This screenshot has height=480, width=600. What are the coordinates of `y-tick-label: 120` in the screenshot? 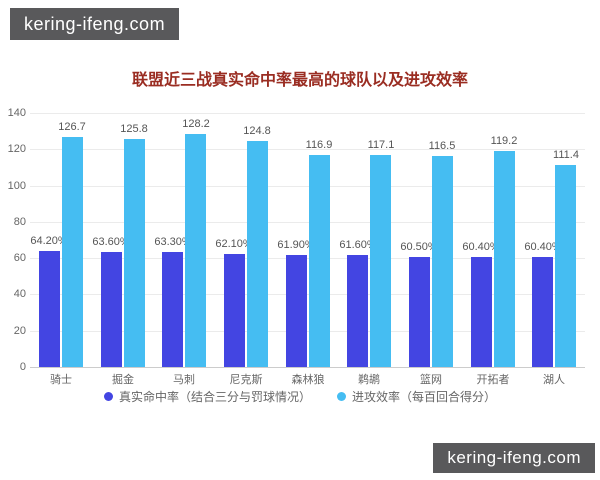 It's located at (16, 149).